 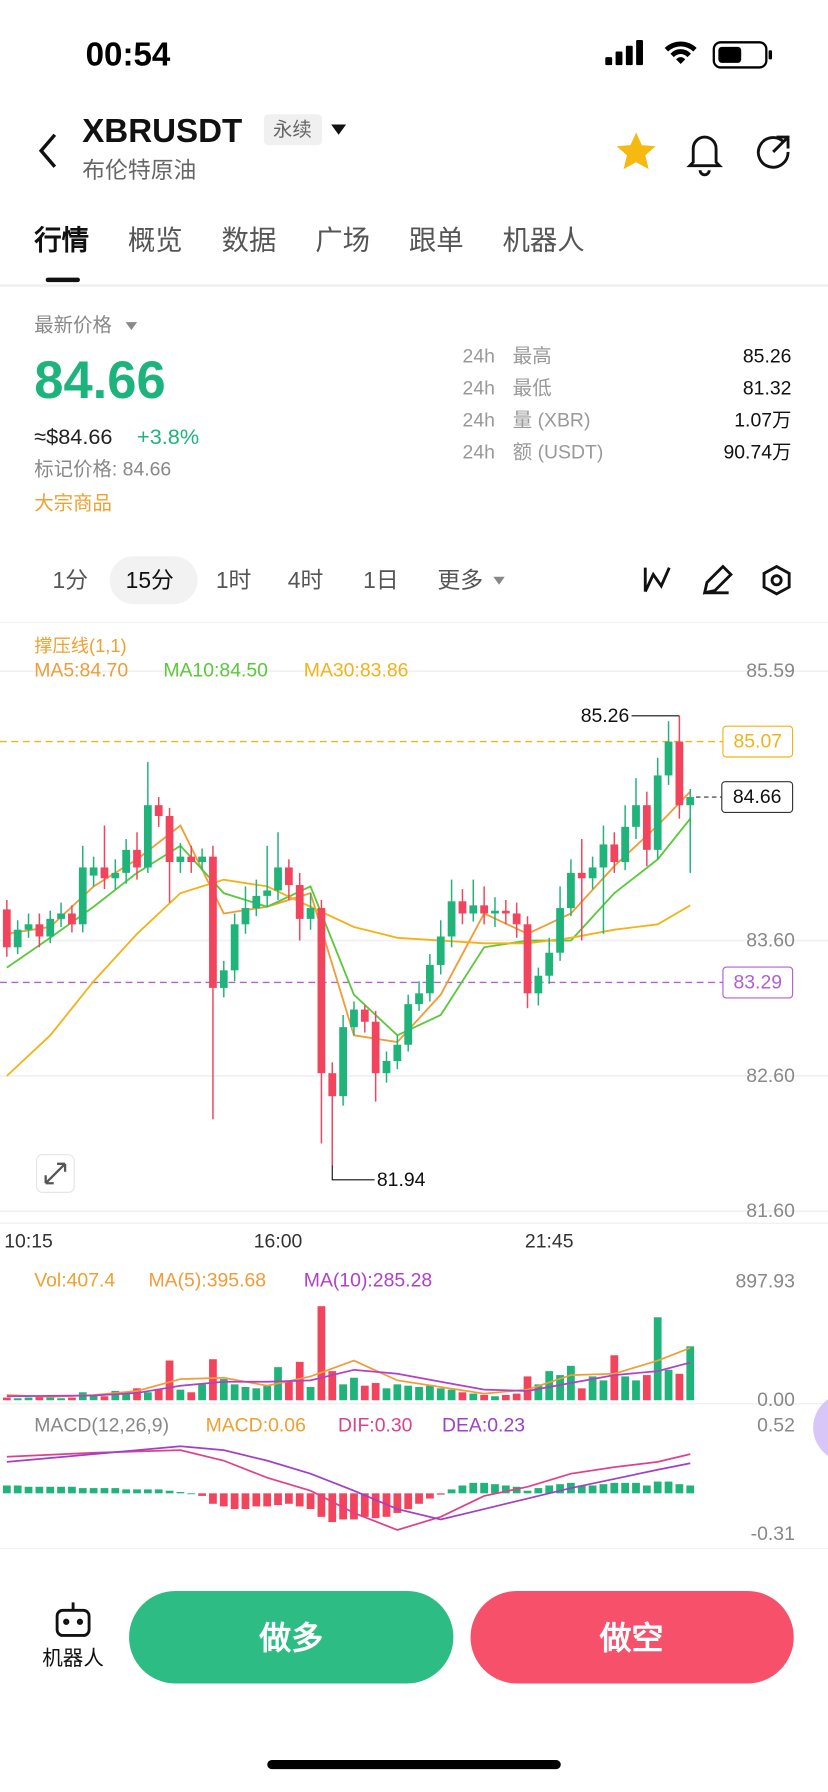 I want to click on tab: 广场, so click(x=342, y=239).